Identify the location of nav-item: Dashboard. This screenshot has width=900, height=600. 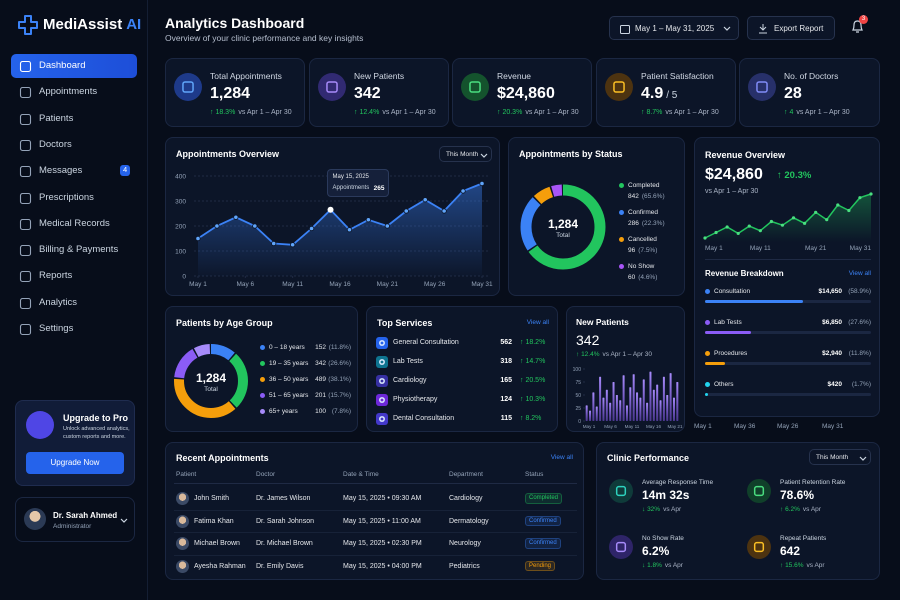
(74, 66).